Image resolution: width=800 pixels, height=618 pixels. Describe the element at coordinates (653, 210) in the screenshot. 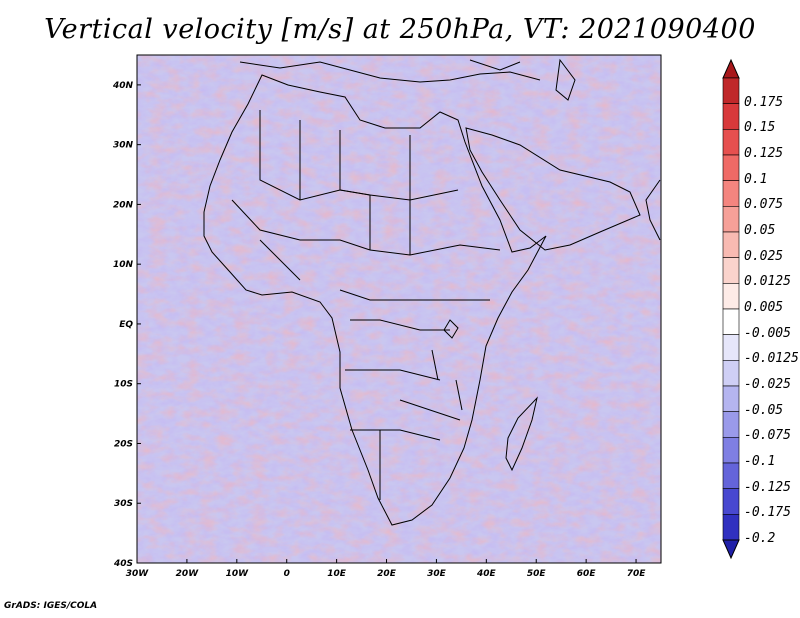

I see `india-coastline` at that location.